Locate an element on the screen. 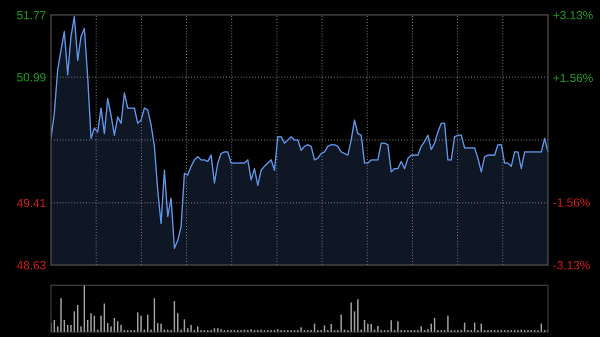 This screenshot has width=600, height=337. y-tick-label: 48.63 is located at coordinates (31, 265).